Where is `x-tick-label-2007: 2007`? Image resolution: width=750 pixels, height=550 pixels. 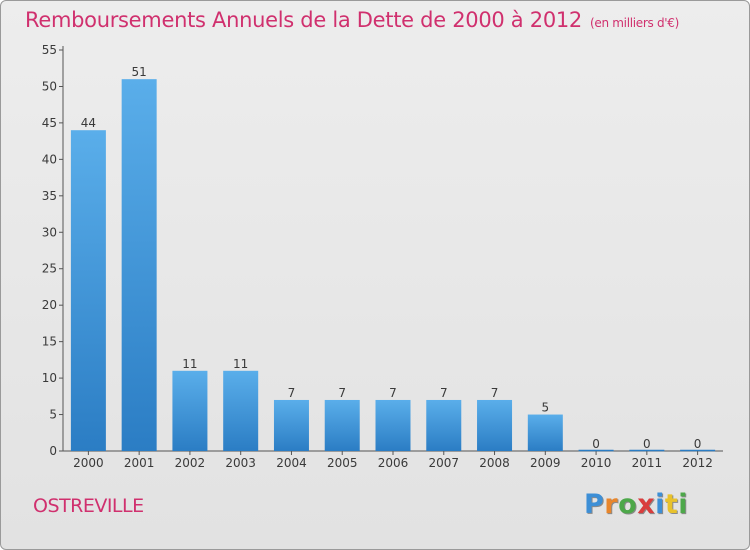 x-tick-label-2007: 2007 is located at coordinates (443, 463).